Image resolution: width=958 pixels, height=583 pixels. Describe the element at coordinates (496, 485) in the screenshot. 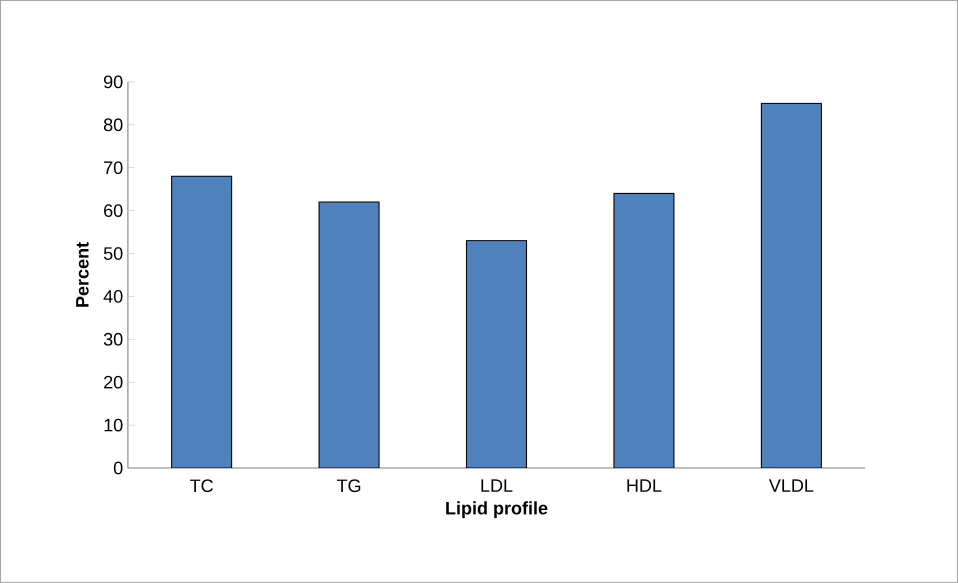

I see `x-tick-label: LDL` at that location.